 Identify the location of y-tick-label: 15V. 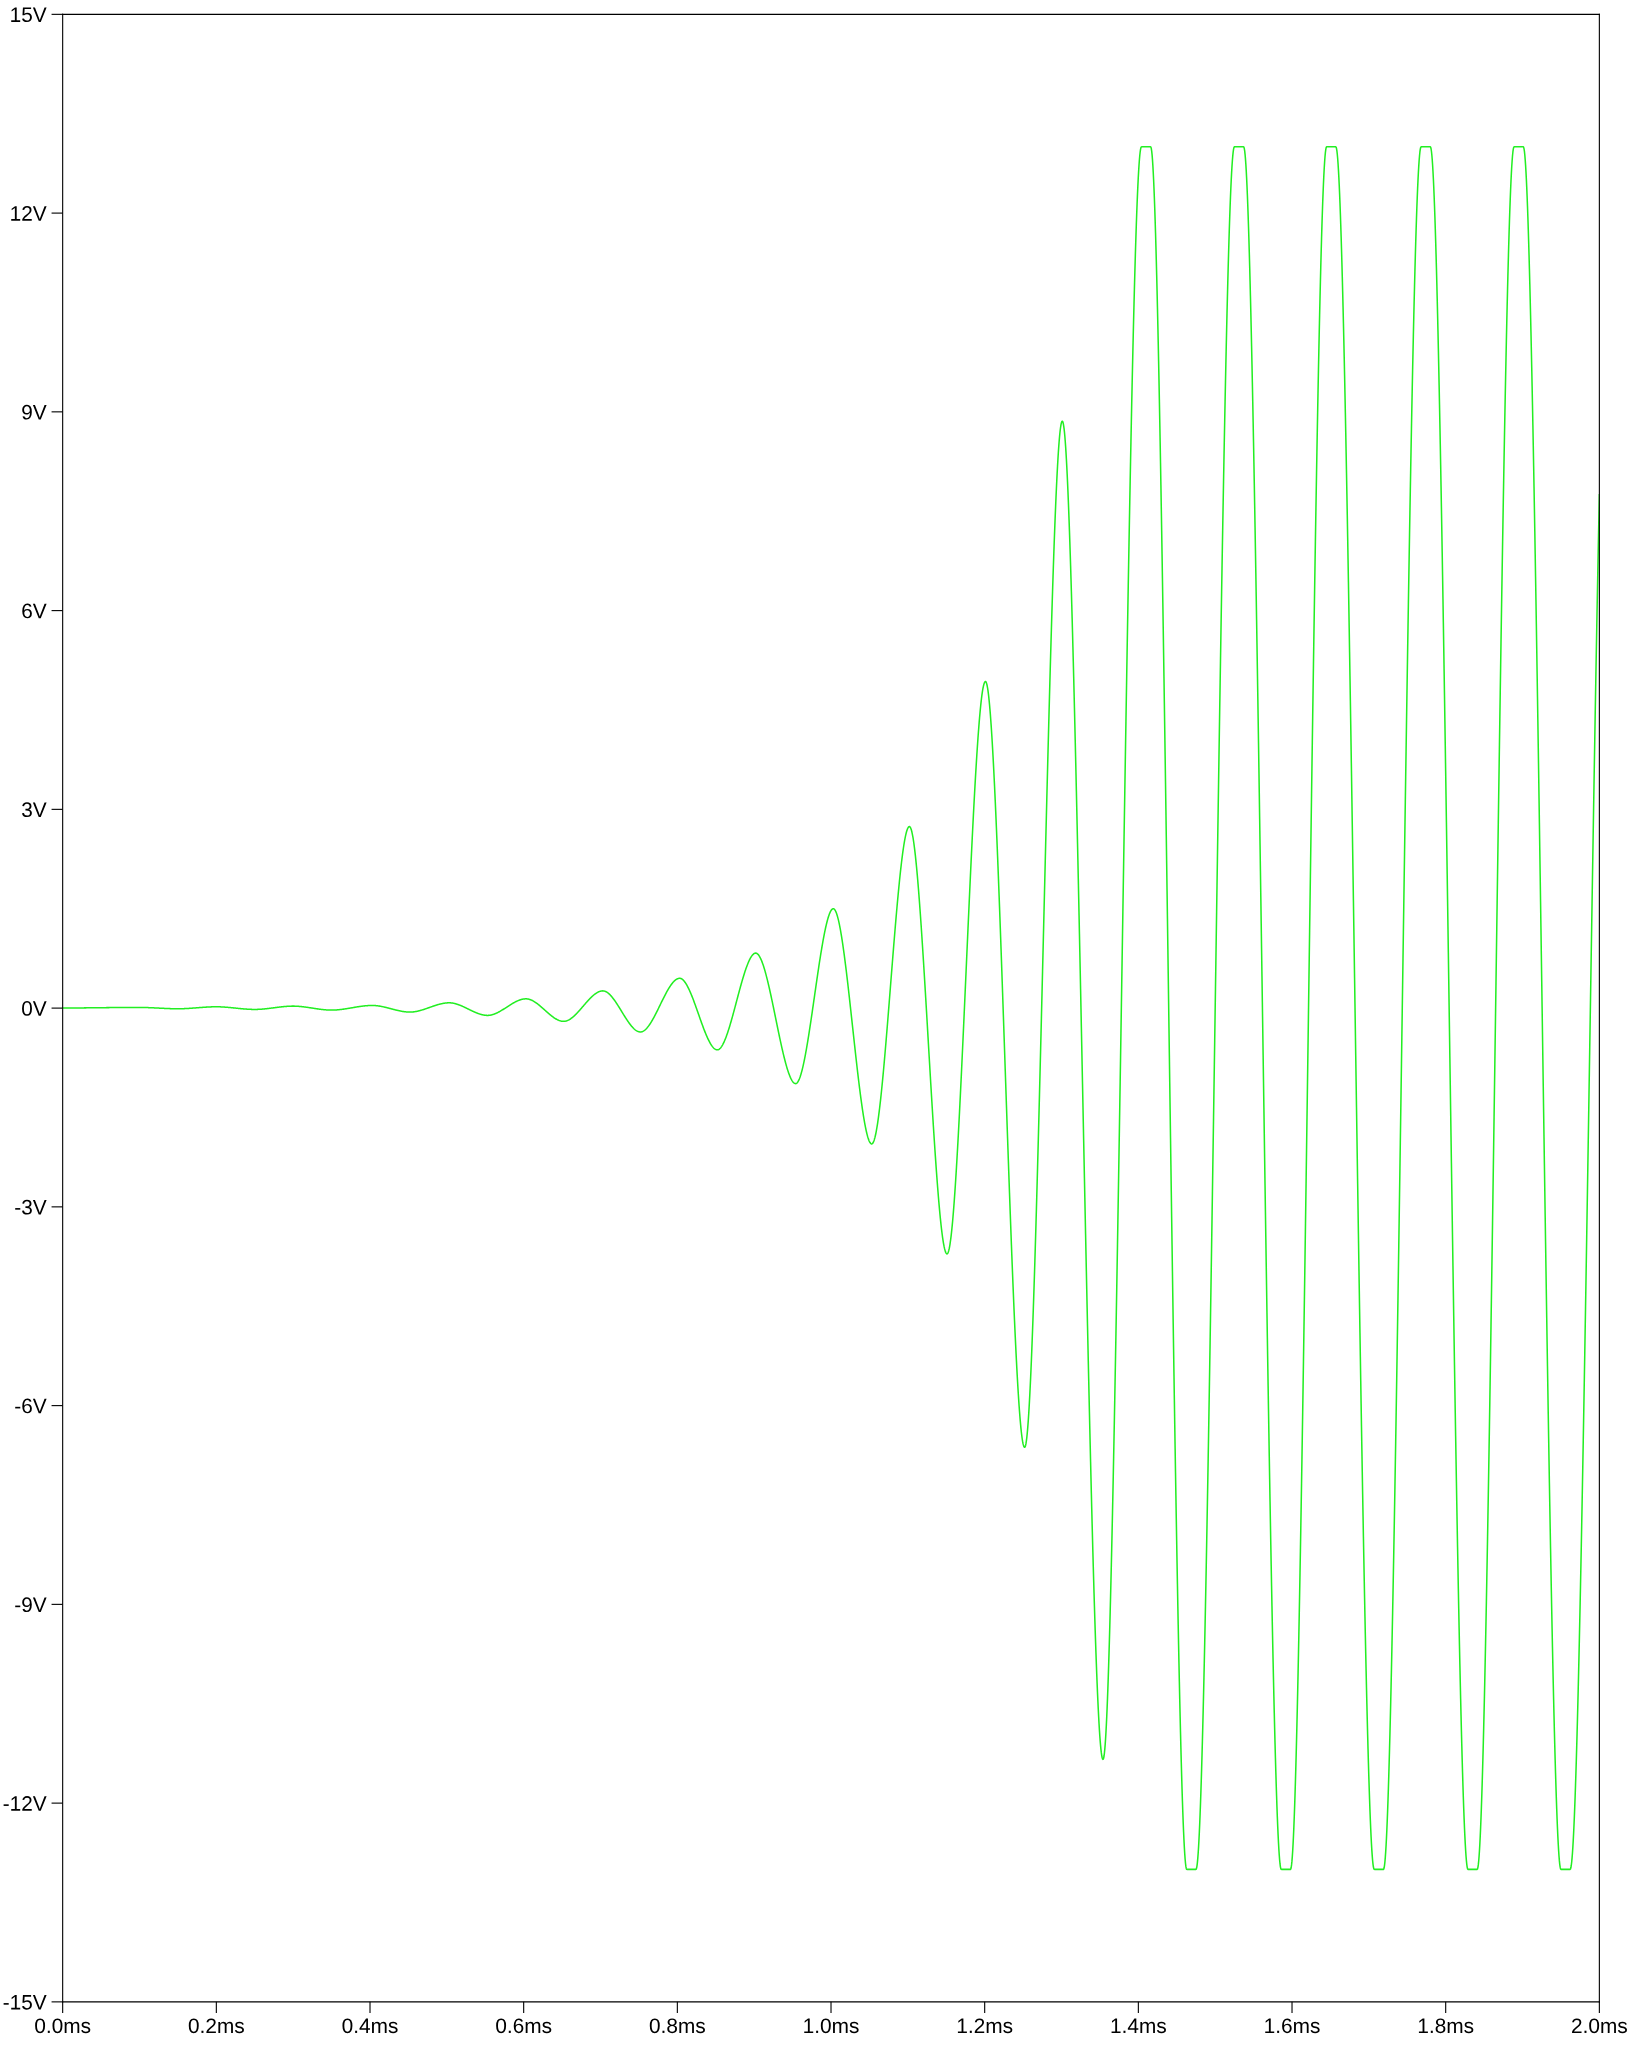
(29, 15).